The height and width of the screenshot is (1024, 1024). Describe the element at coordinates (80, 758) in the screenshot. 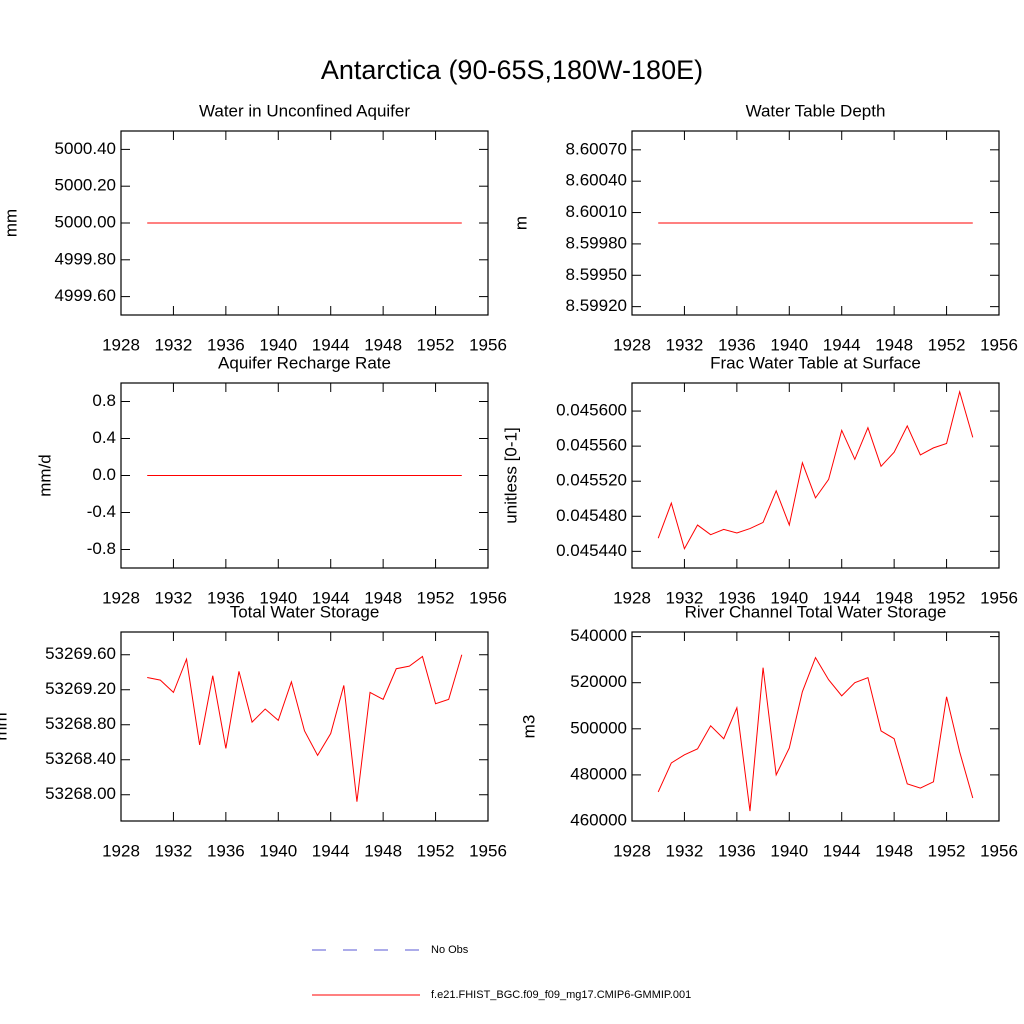

I see `y-tick-label: 53268.40` at that location.